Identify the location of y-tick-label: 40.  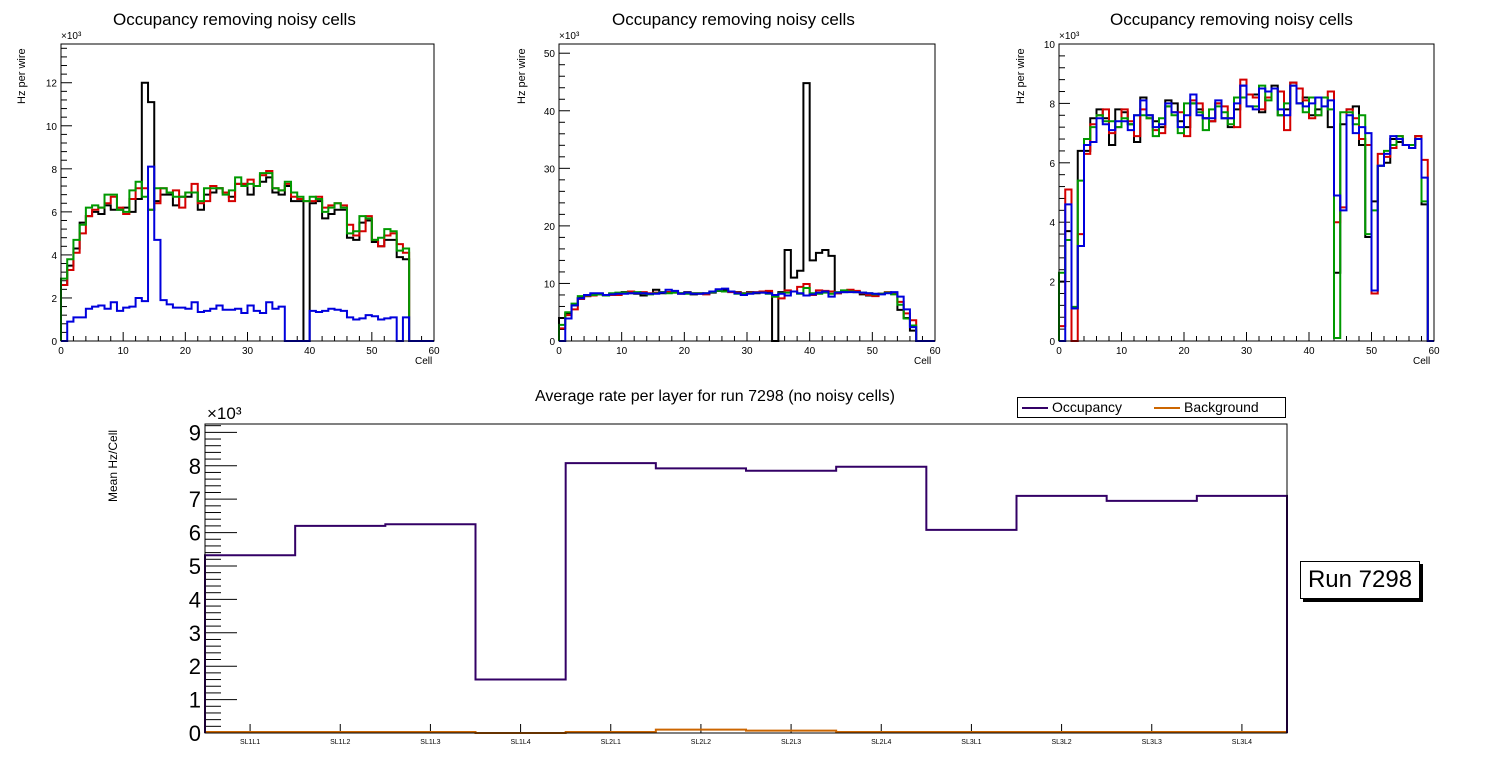
(550, 112).